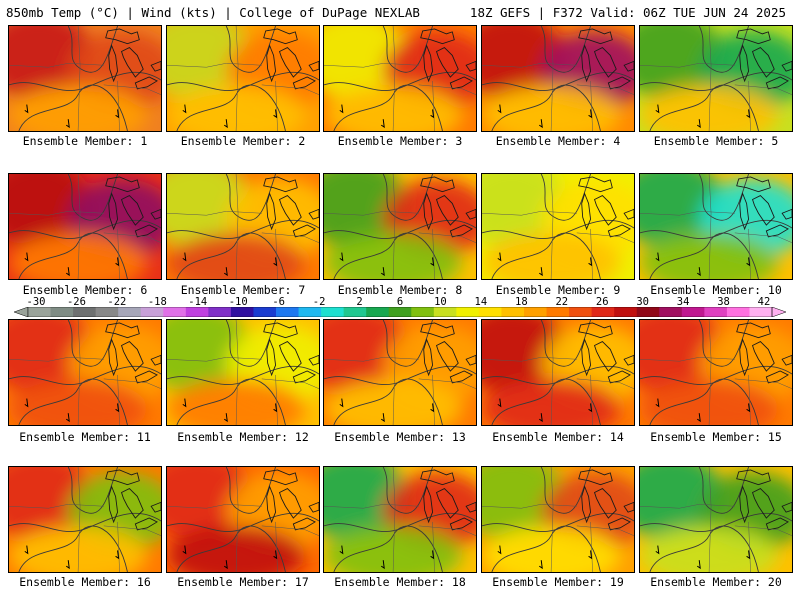 The image size is (800, 600). What do you see at coordinates (723, 302) in the screenshot?
I see `colorbar-tick-label: 38` at bounding box center [723, 302].